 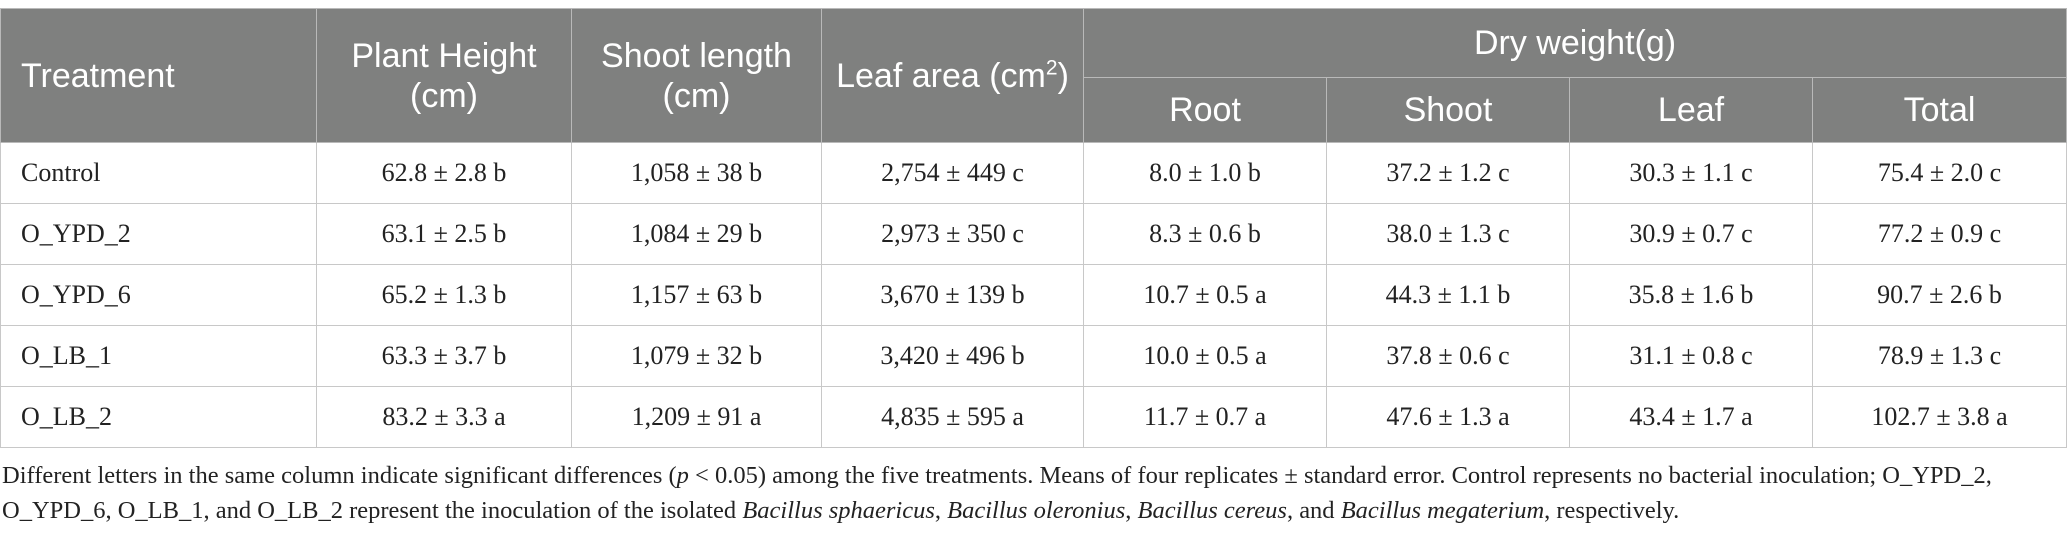 What do you see at coordinates (1612, 510) in the screenshot?
I see `footnote-end: , respectively.` at bounding box center [1612, 510].